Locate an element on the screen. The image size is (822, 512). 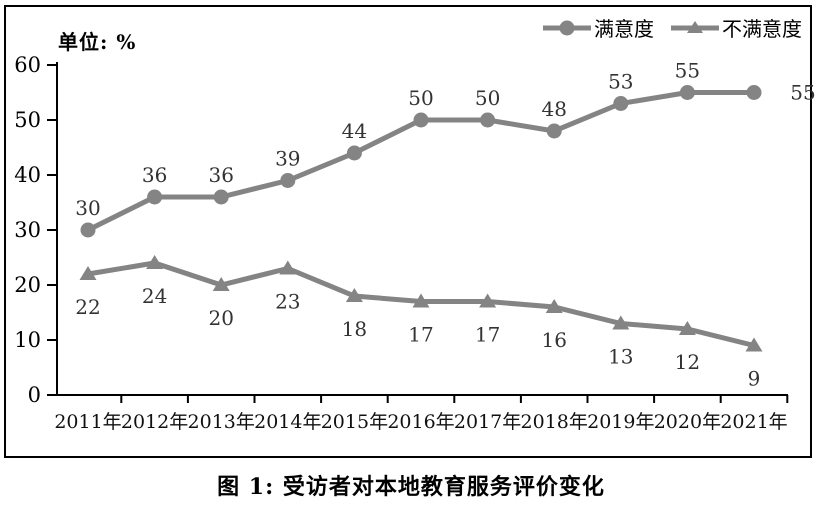
satisfaction-line-circle-icon is located at coordinates (567, 27).